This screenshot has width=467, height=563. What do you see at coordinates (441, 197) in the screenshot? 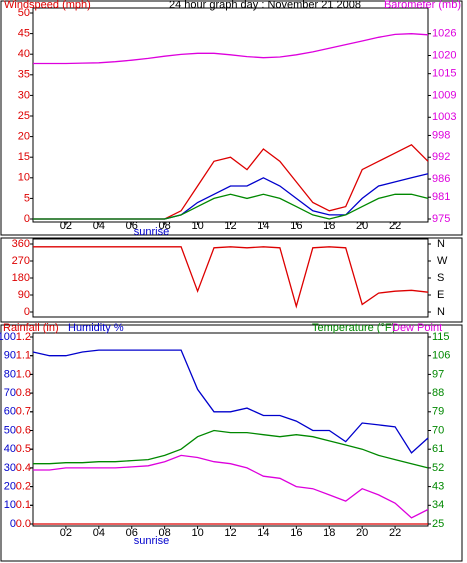
I see `y2-tick-label: 981` at bounding box center [441, 197].